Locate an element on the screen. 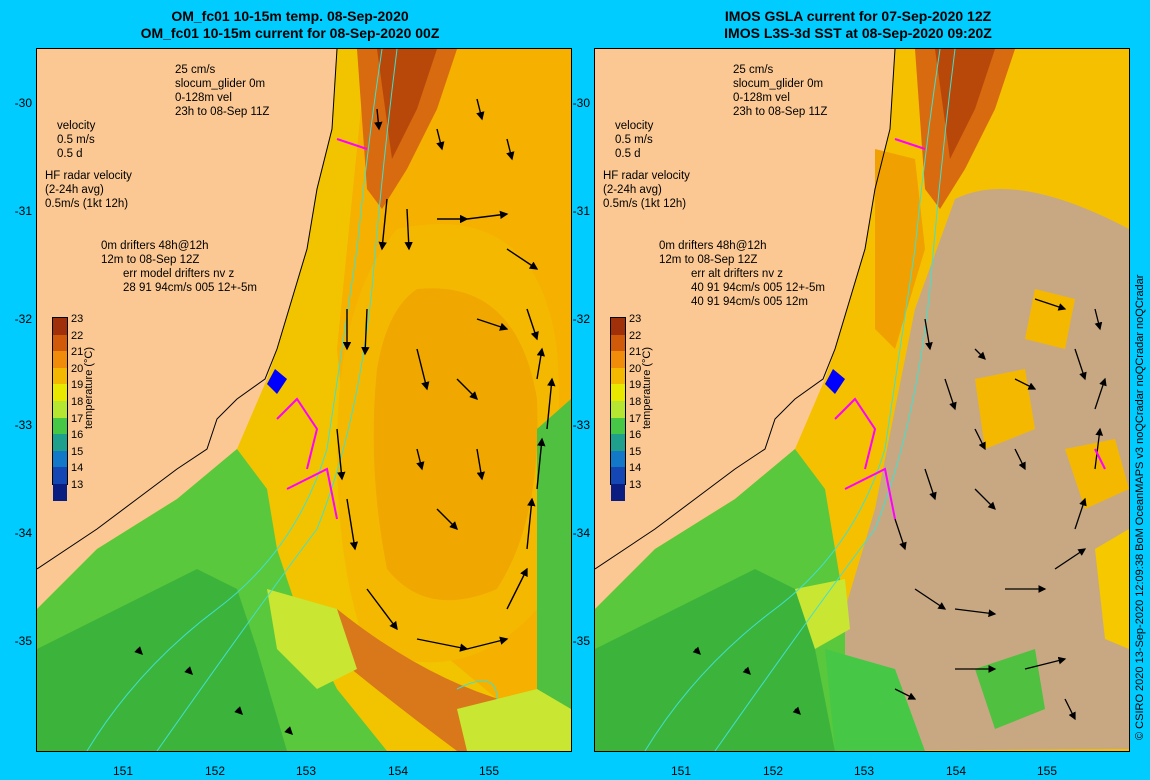 The width and height of the screenshot is (1150, 780). left-legend-hf-scale: 0.5m/s (1kt 12h) is located at coordinates (87, 204).